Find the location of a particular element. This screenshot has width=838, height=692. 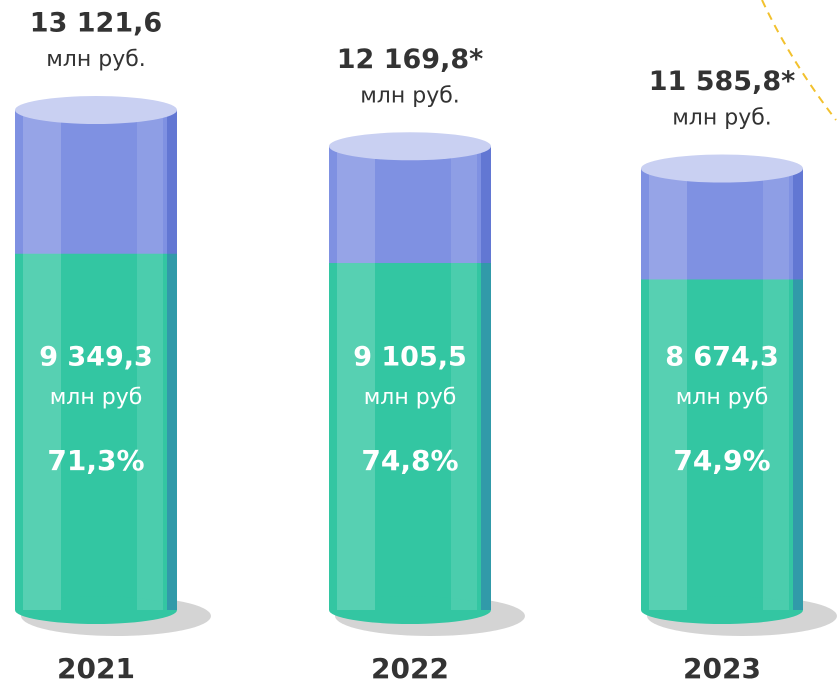

part-label: 9 349,3 is located at coordinates (96, 357).